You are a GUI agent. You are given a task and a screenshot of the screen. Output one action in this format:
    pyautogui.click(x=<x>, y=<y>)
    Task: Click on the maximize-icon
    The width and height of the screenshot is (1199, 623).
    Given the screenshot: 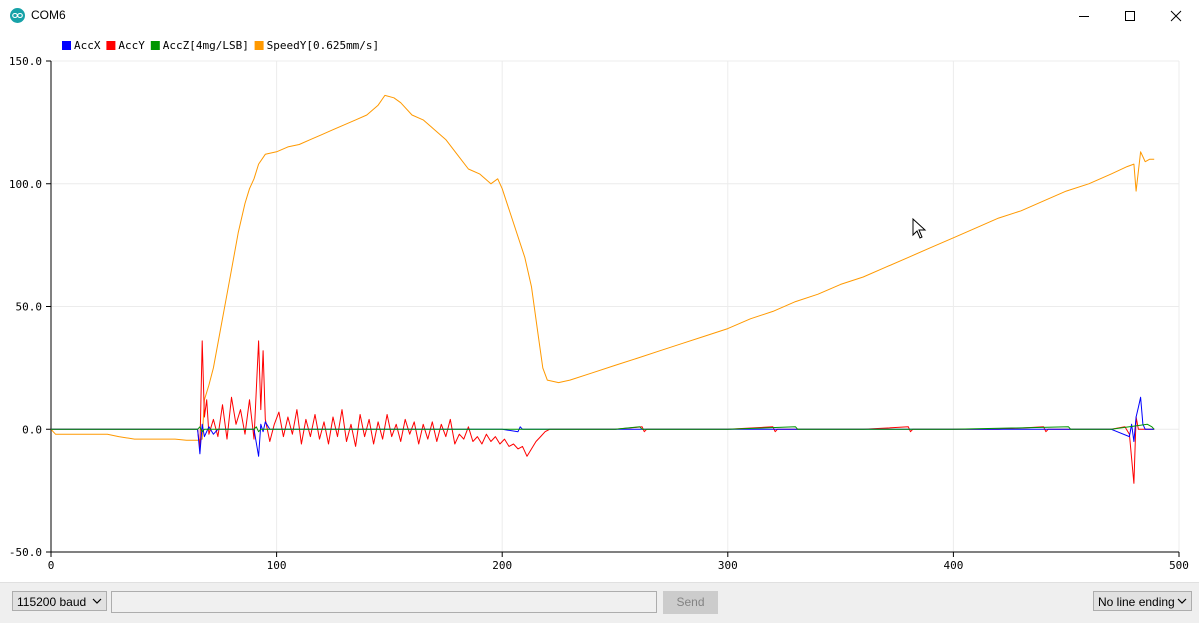 What is the action you would take?
    pyautogui.click(x=1130, y=16)
    